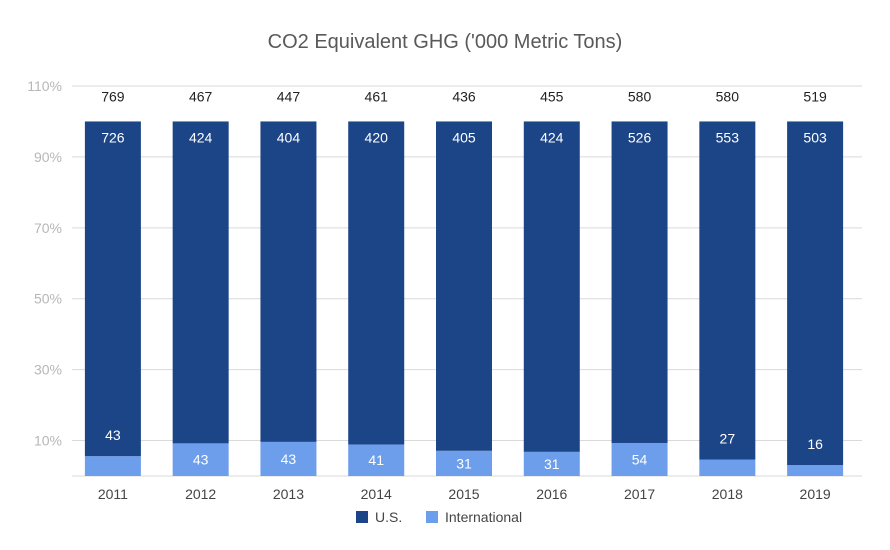 This screenshot has height=550, width=890. Describe the element at coordinates (551, 494) in the screenshot. I see `x-tick-label: 2016` at that location.